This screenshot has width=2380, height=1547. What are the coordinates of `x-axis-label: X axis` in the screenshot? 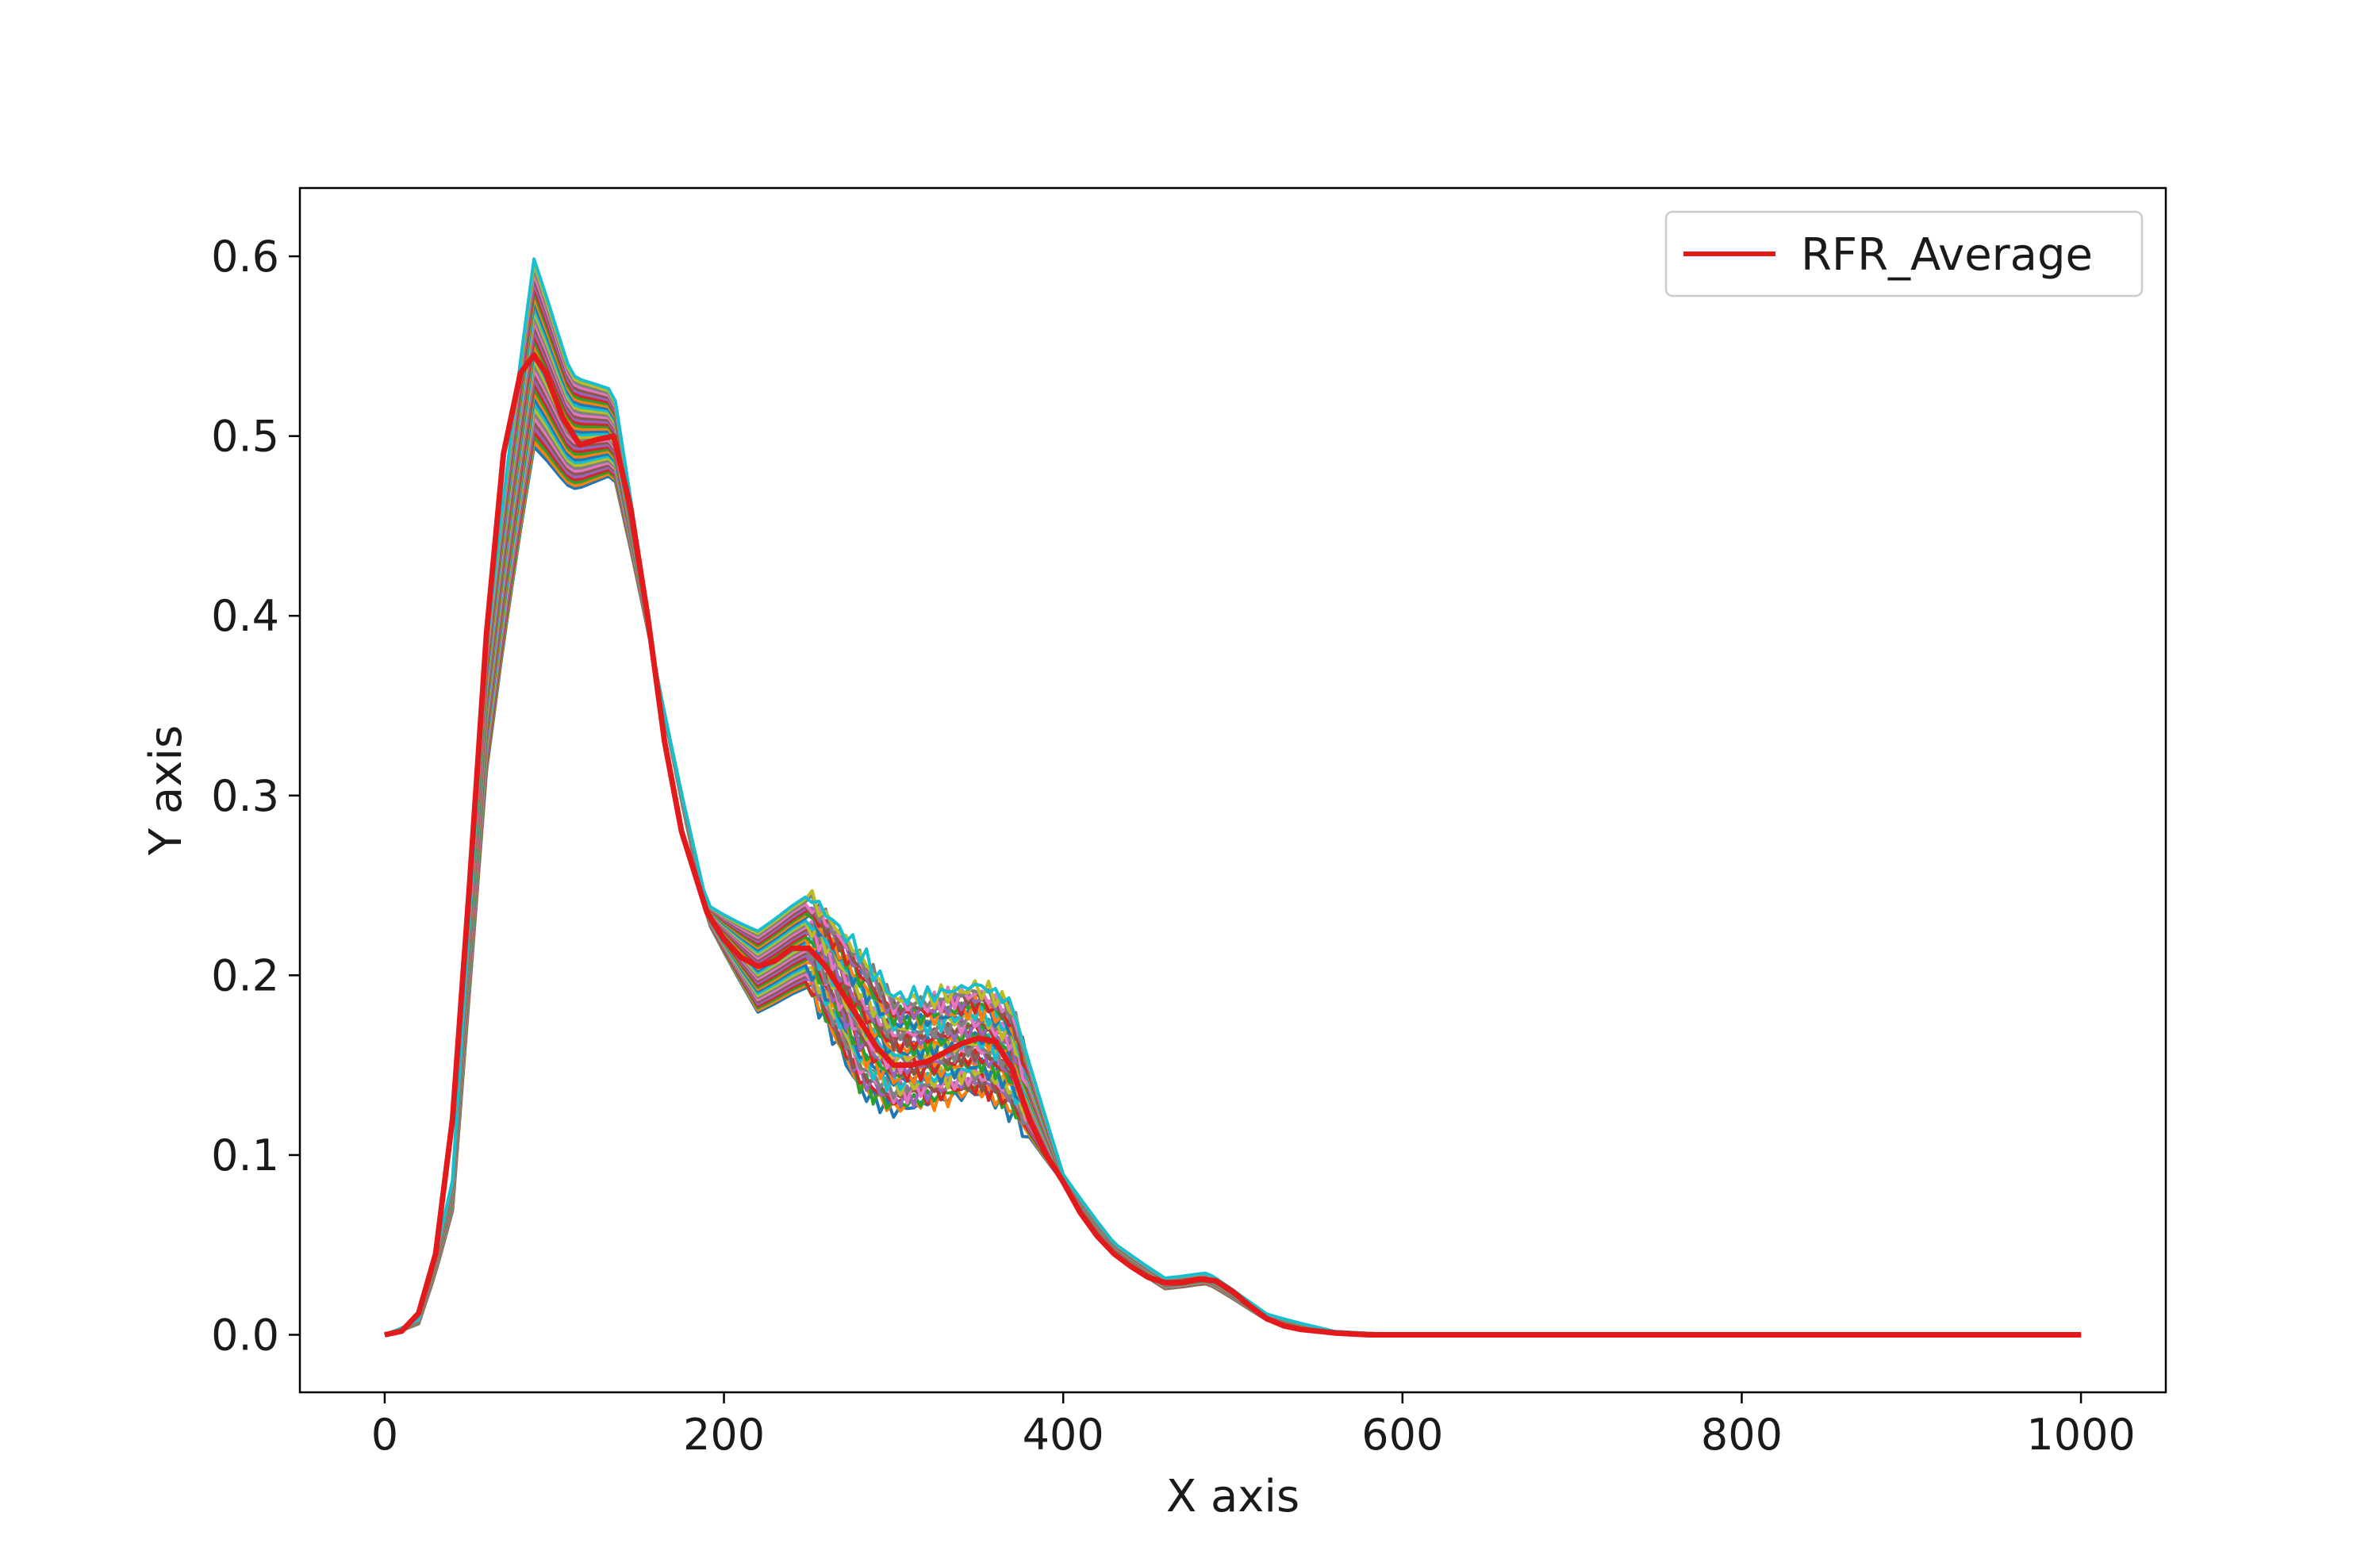 It's located at (1232, 1496).